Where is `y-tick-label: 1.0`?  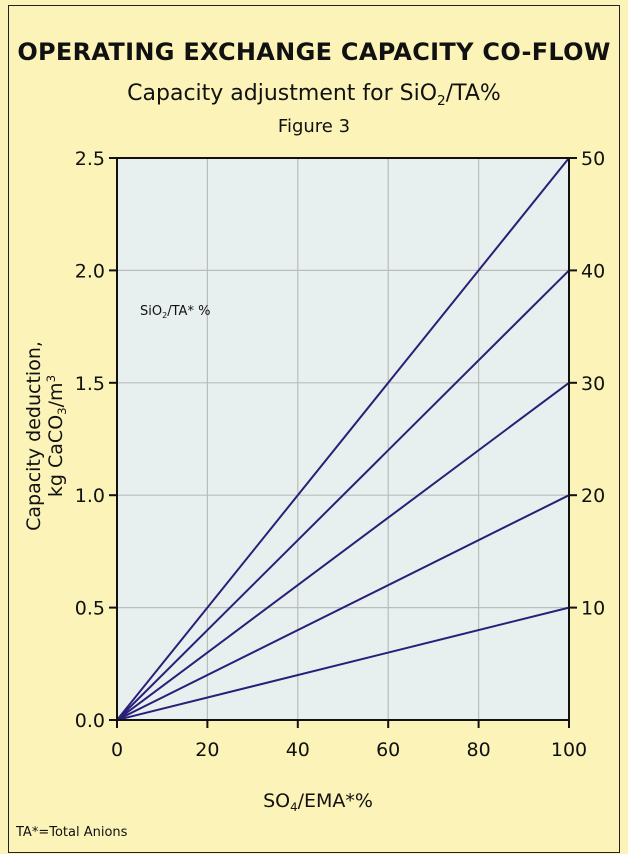
y-tick-label: 1.0 is located at coordinates (90, 496).